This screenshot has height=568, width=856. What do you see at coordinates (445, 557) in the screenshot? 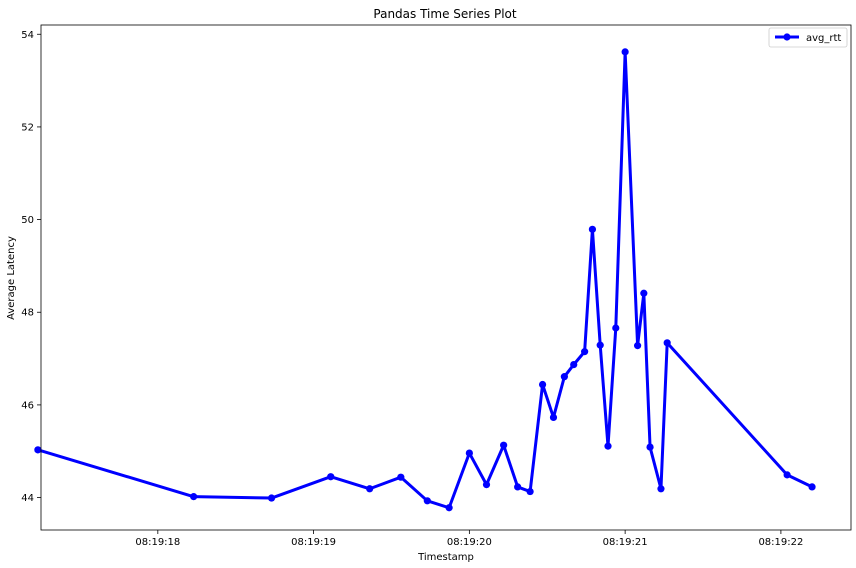
I see `x-axis-label: Timestamp` at bounding box center [445, 557].